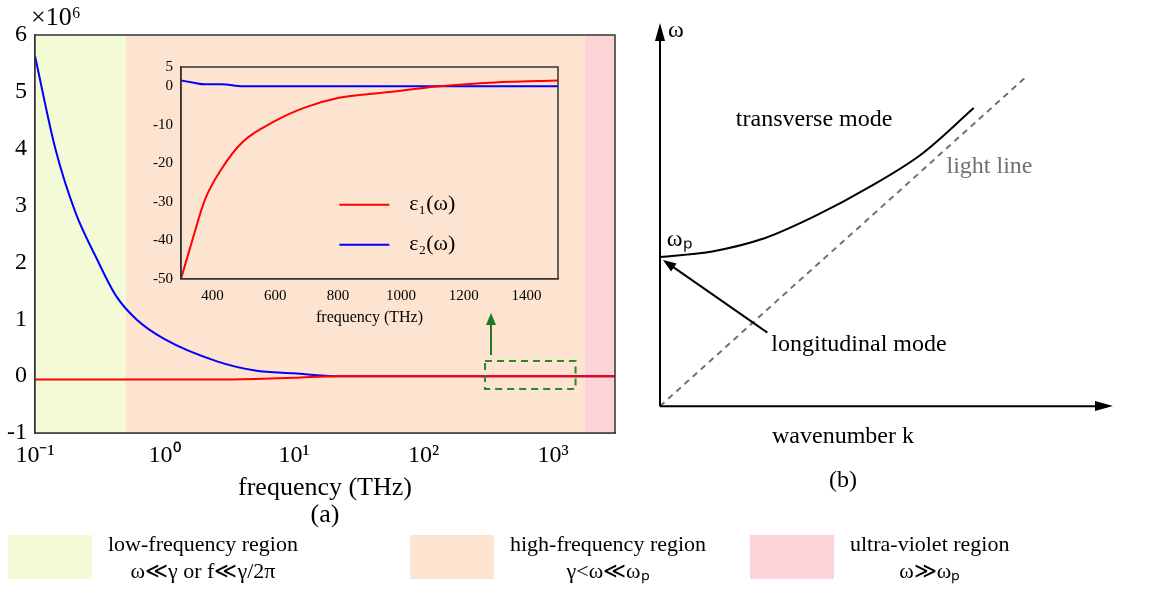  Describe the element at coordinates (679, 238) in the screenshot. I see `annotation: ωₚ` at that location.